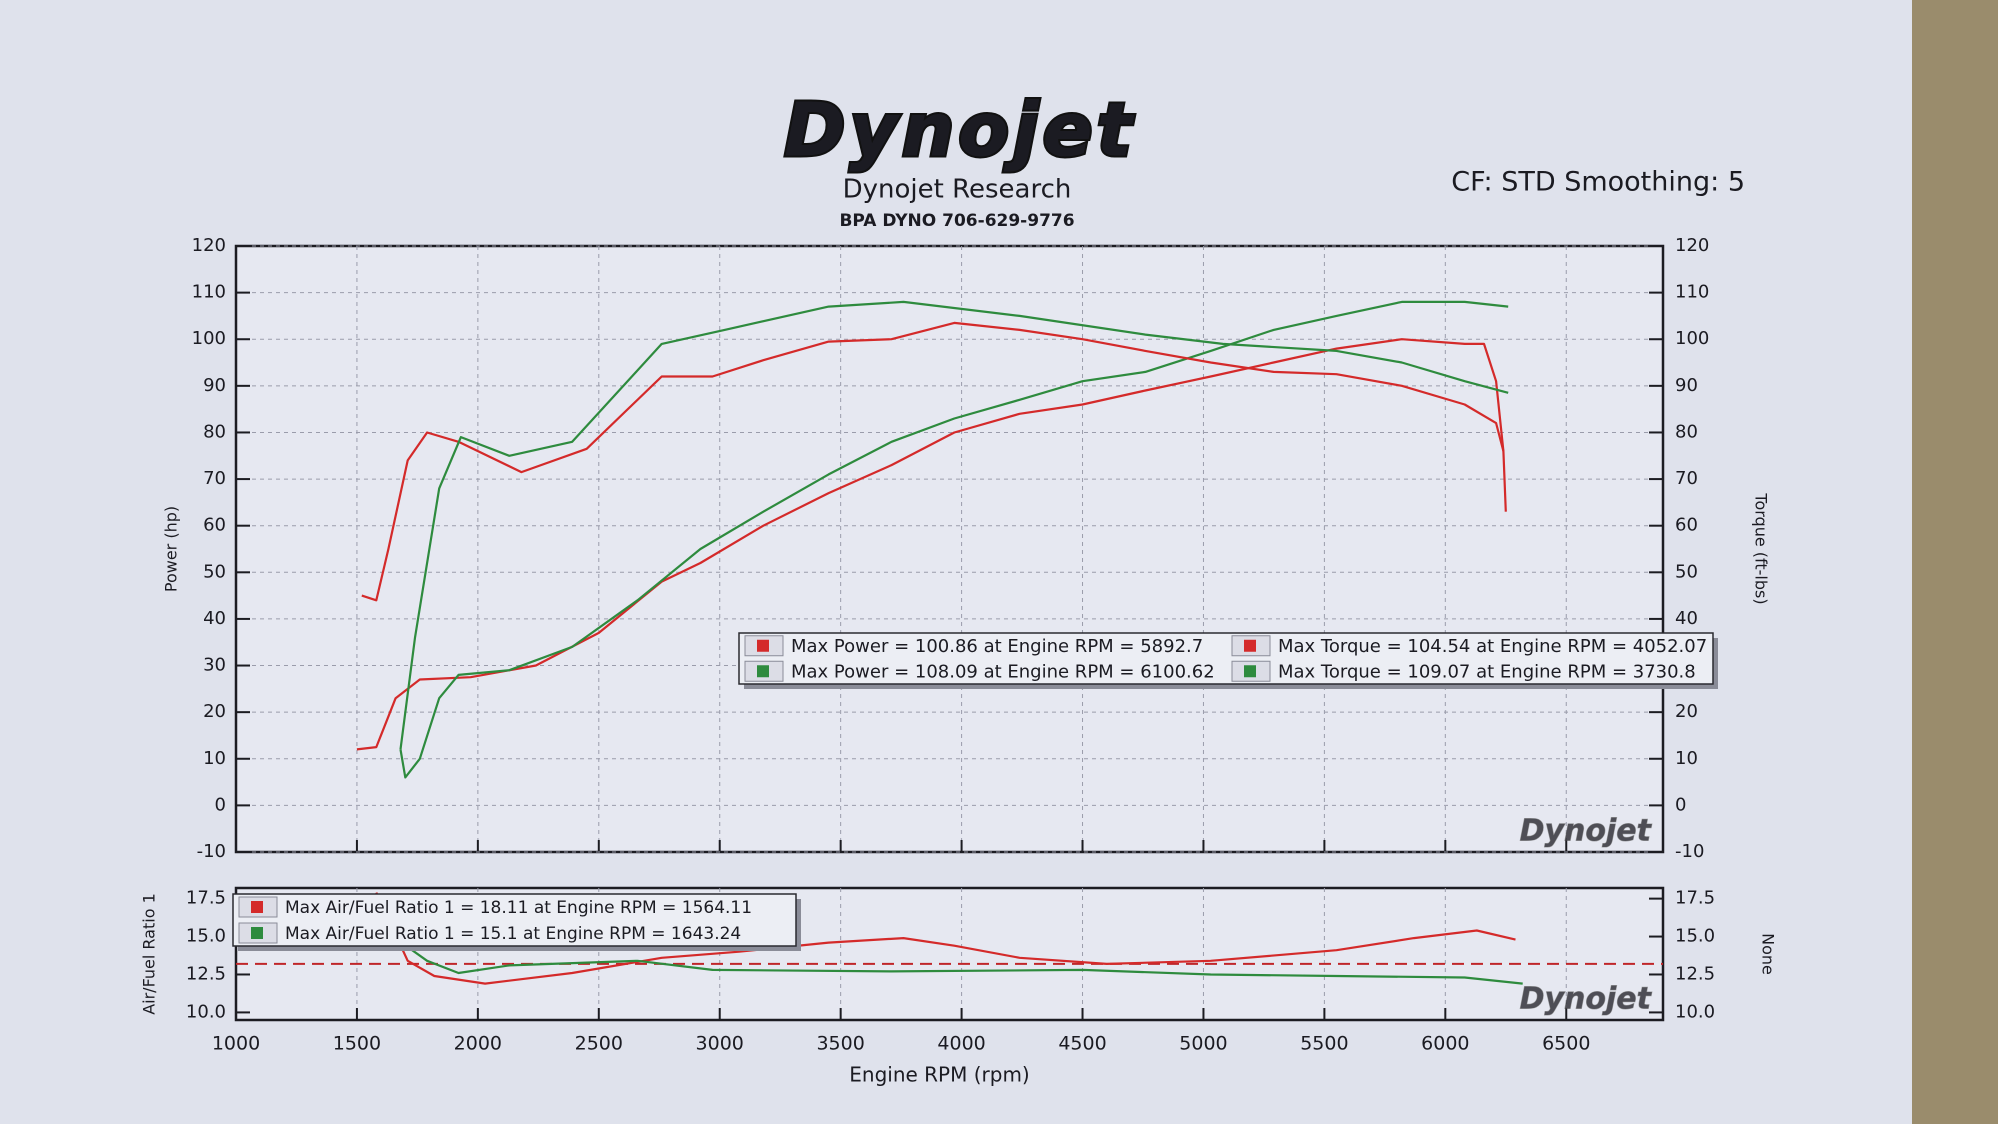  I want to click on x-axis-title: Engine RPM (rpm), so click(939, 1075).